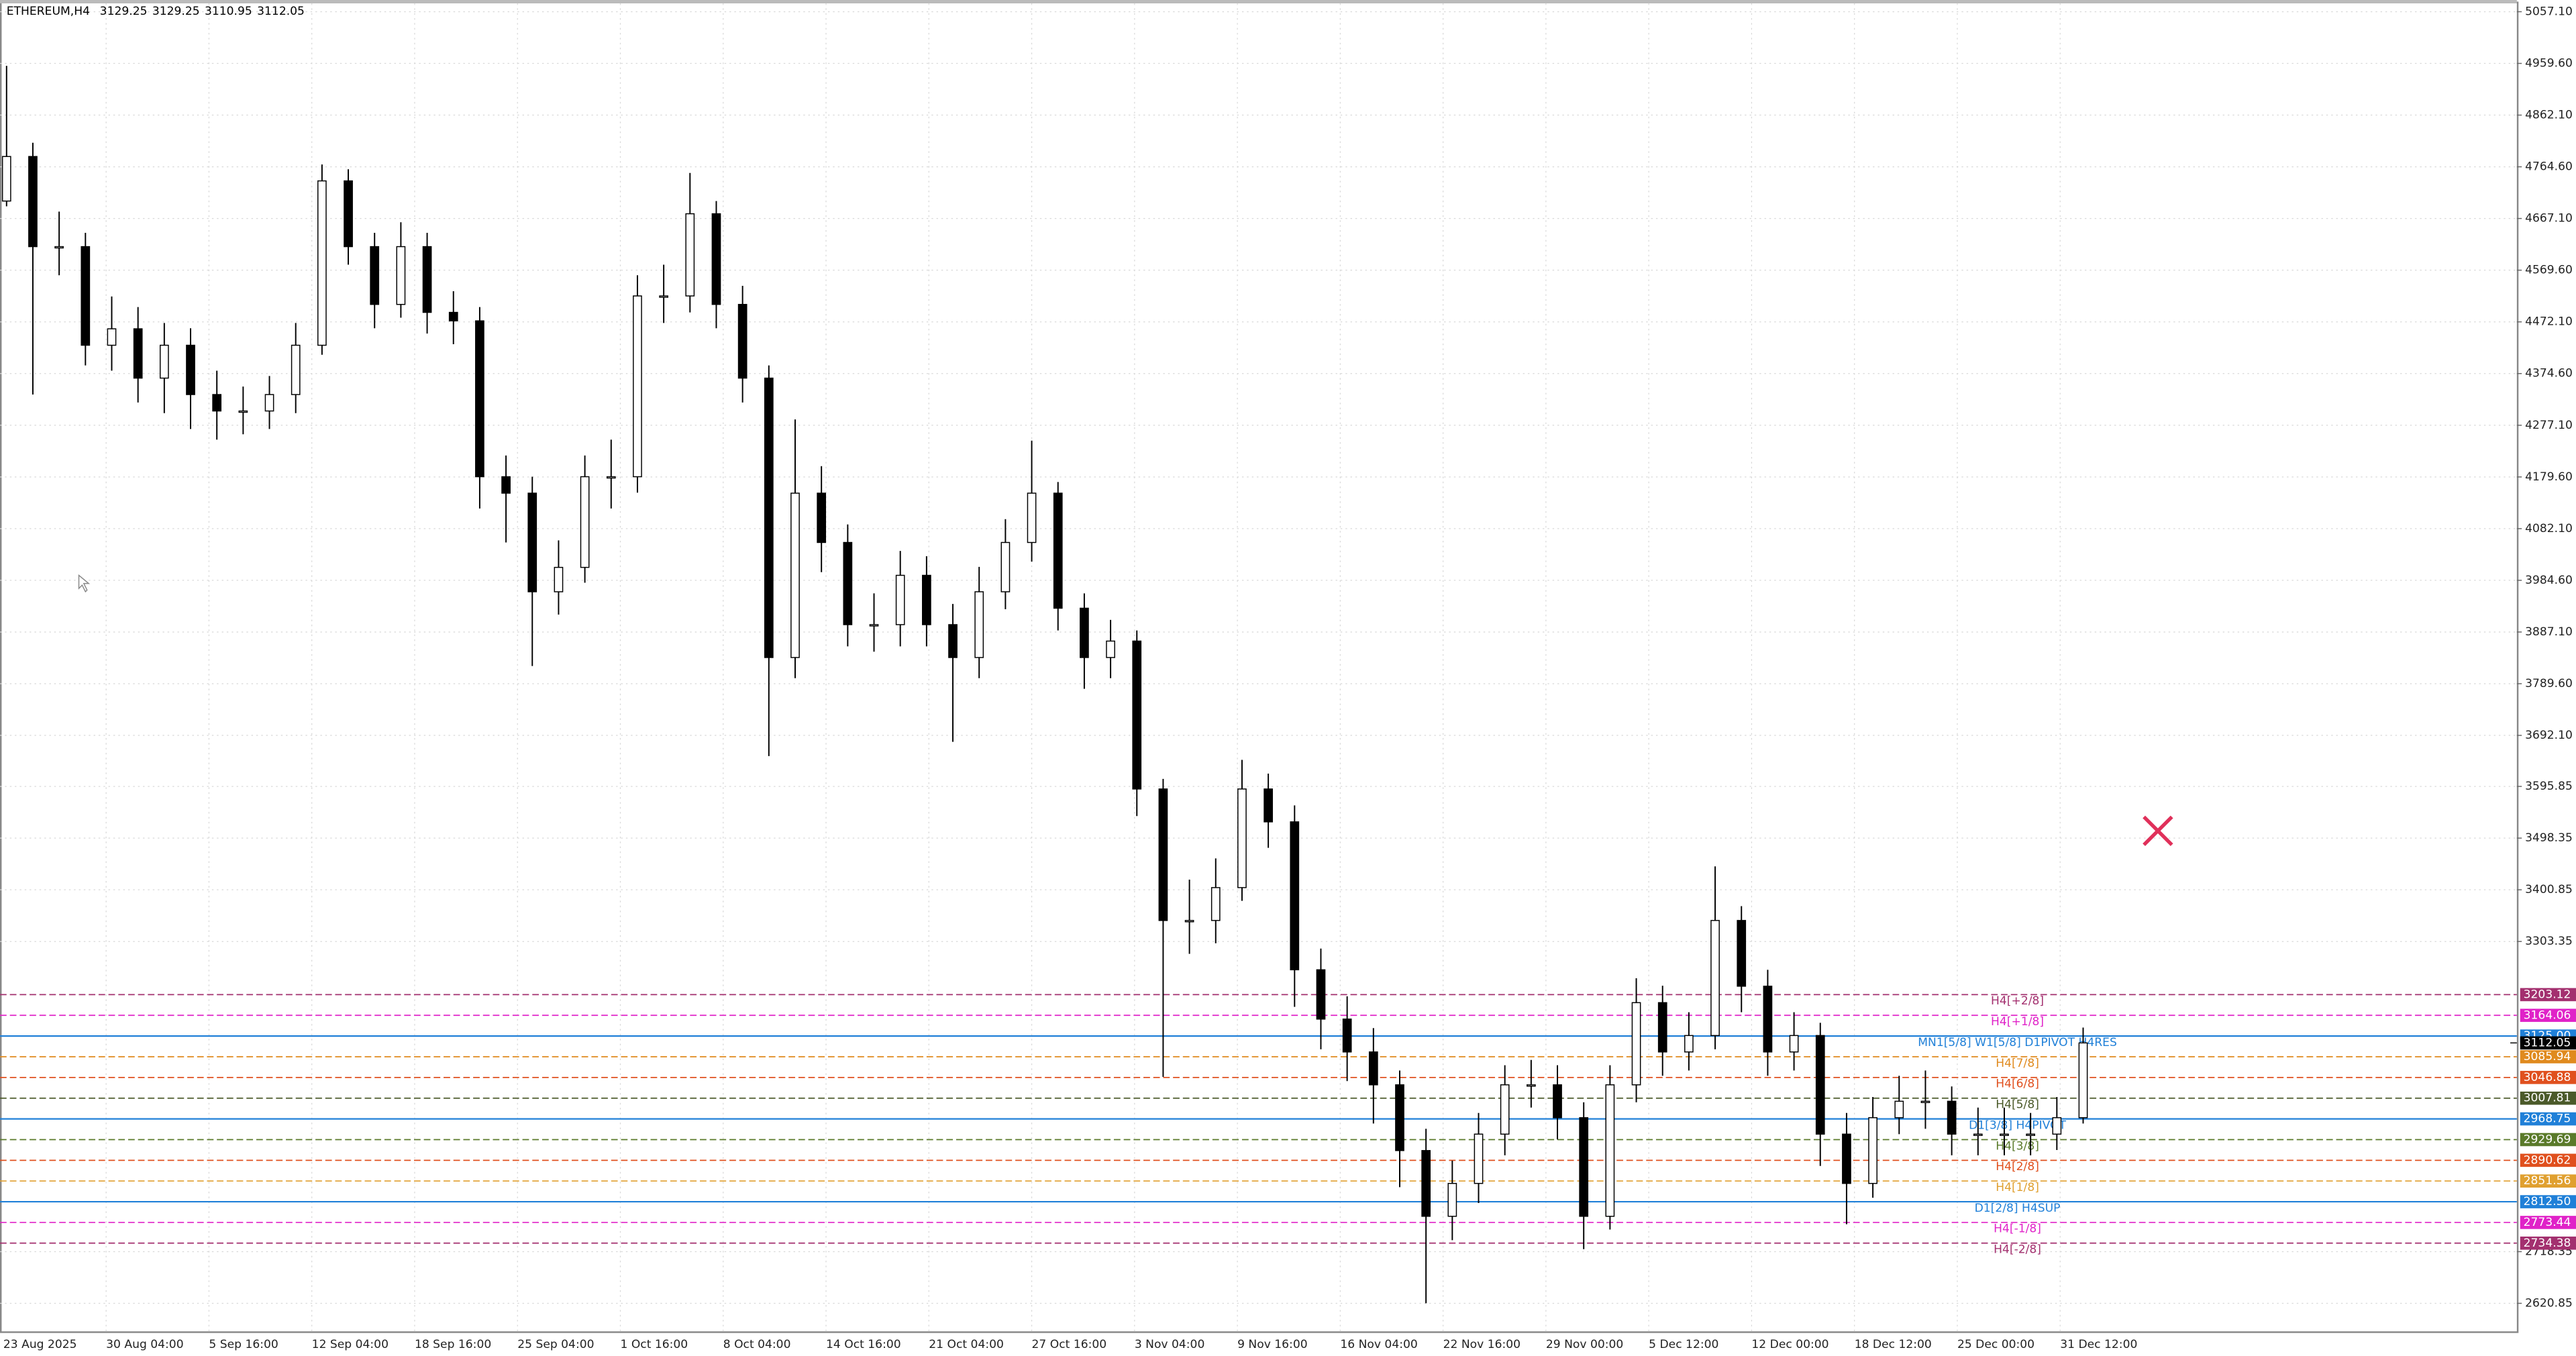 The width and height of the screenshot is (2576, 1356). What do you see at coordinates (2547, 1098) in the screenshot?
I see `price-tag-label: 3007.81` at bounding box center [2547, 1098].